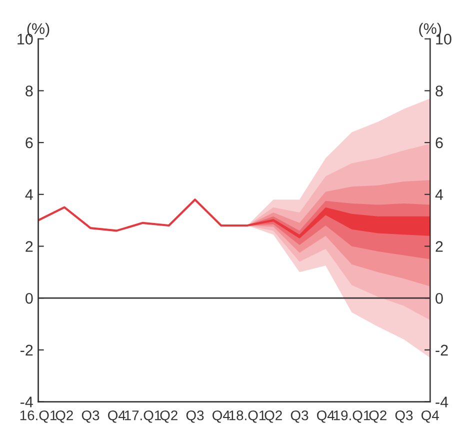 The height and width of the screenshot is (432, 461). Describe the element at coordinates (439, 142) in the screenshot. I see `y2-tick-label: 6` at that location.